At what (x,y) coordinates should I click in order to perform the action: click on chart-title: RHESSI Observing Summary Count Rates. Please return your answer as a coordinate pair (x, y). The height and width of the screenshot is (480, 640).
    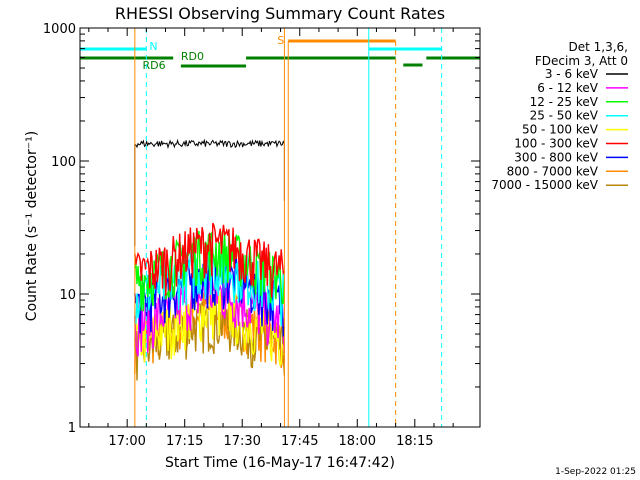
    Looking at the image, I should click on (280, 13).